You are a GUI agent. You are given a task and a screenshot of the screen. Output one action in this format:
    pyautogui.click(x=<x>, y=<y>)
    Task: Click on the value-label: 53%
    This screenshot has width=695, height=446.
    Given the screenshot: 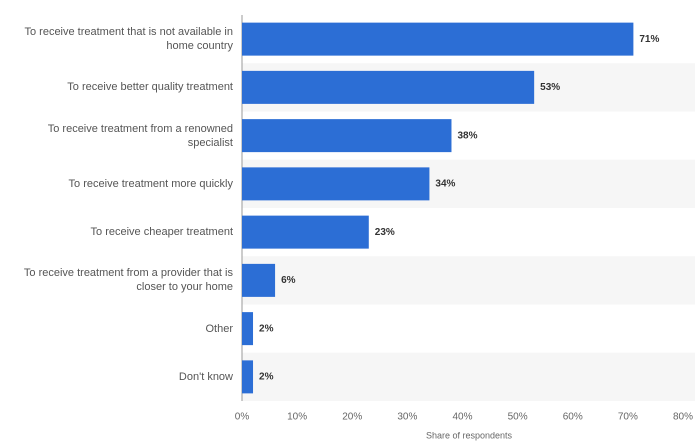 What is the action you would take?
    pyautogui.click(x=550, y=87)
    